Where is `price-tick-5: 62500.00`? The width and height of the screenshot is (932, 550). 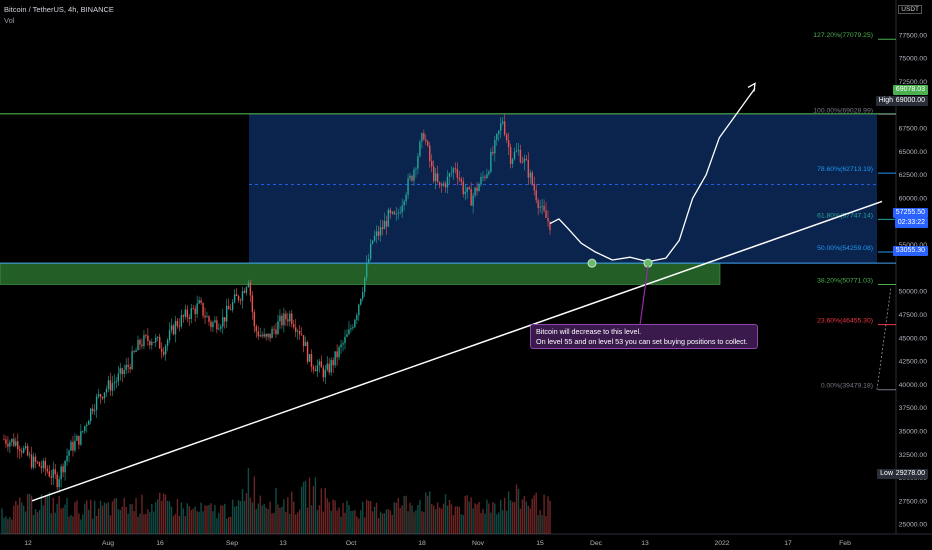 price-tick-5: 62500.00 is located at coordinates (913, 175).